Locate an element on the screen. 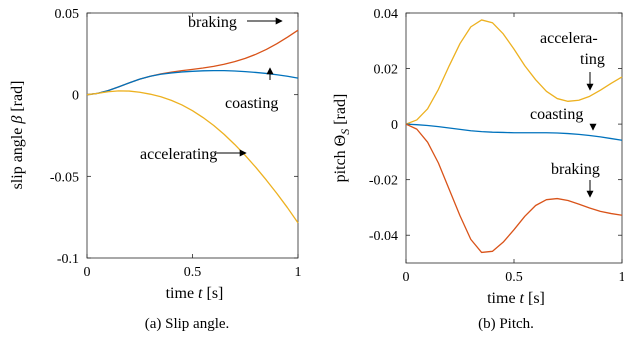  y-axis-label: pitch ΘS [rad] is located at coordinates (342, 138).